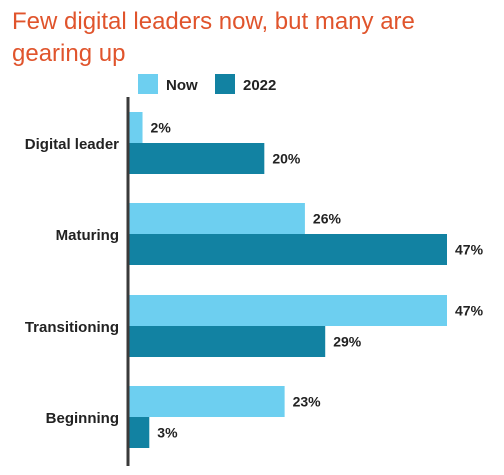  What do you see at coordinates (161, 128) in the screenshot?
I see `value-label-digital-leader-now: 2%` at bounding box center [161, 128].